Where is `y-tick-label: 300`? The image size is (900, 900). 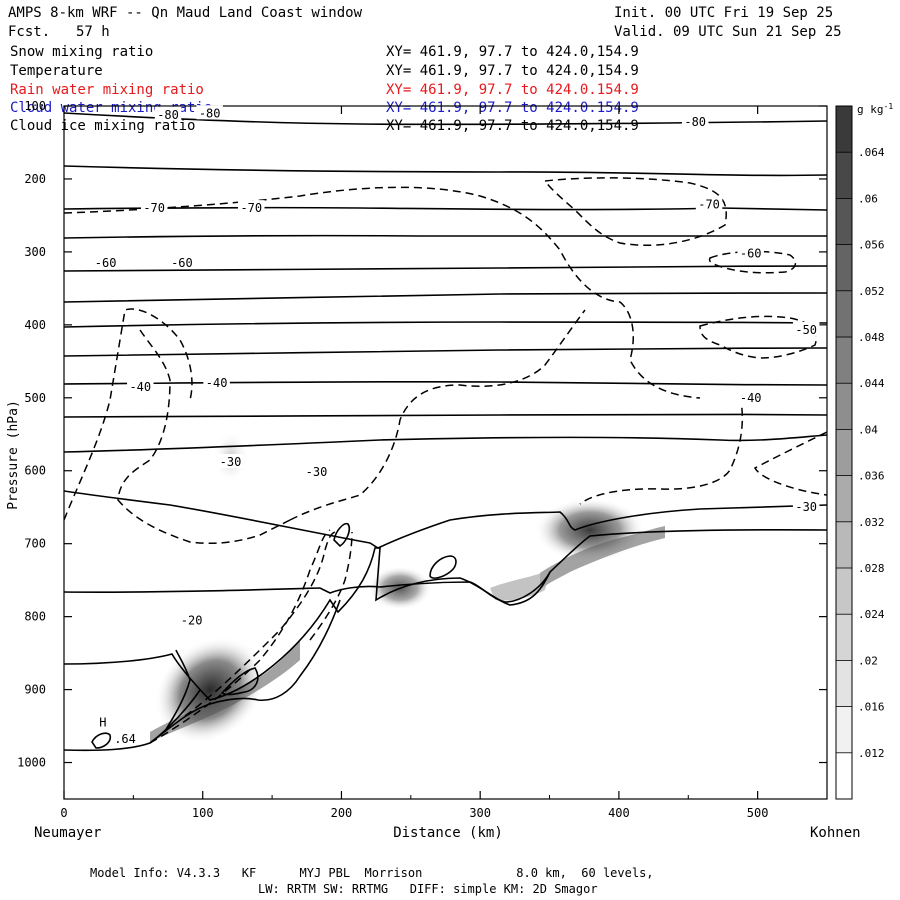 y-tick-label: 300 is located at coordinates (35, 252).